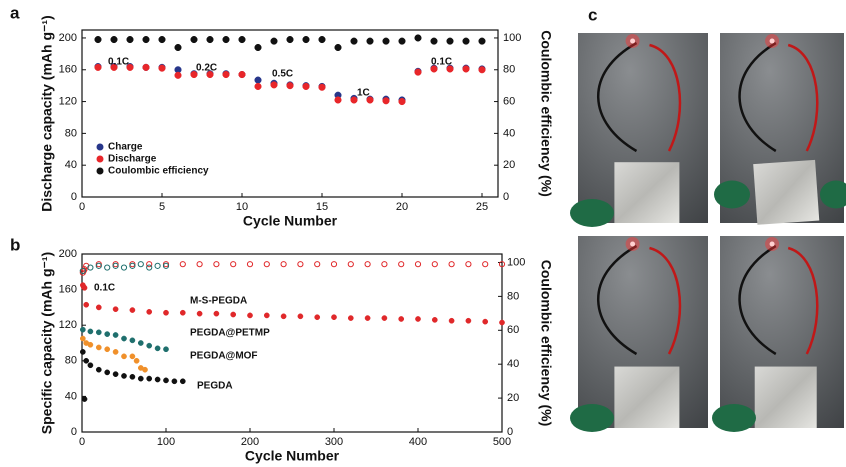  I want to click on pouch, so click(786, 192).